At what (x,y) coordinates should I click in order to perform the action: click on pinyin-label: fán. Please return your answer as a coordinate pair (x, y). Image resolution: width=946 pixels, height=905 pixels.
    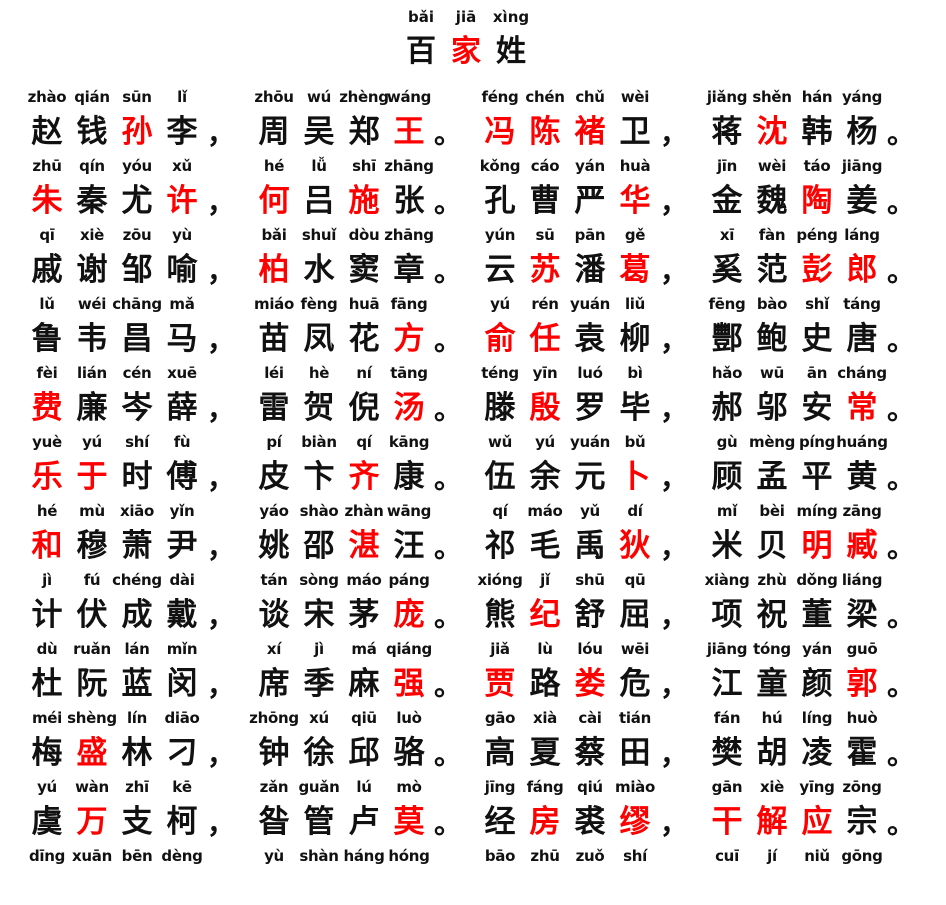
    Looking at the image, I should click on (727, 718).